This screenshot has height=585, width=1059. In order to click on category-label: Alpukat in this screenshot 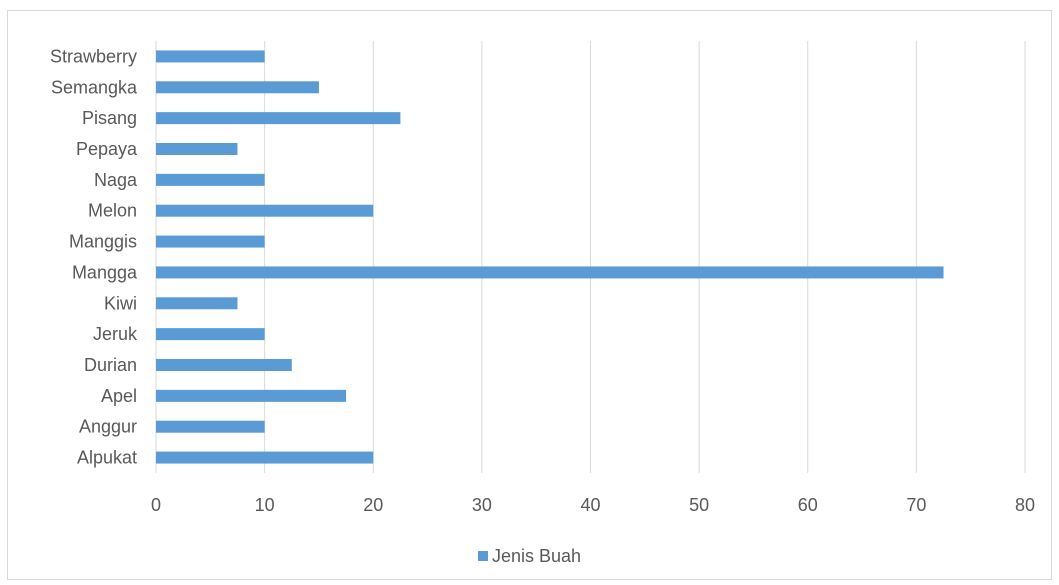, I will do `click(107, 458)`.